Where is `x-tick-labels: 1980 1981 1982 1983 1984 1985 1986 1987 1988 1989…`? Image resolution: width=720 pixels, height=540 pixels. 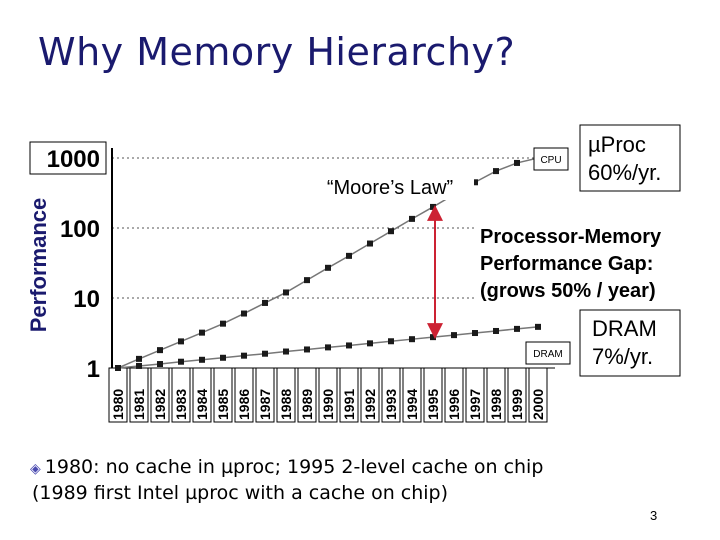
x-tick-labels: 1980 1981 1982 1983 1984 1985 1986 1987 1988 1989… is located at coordinates (328, 395).